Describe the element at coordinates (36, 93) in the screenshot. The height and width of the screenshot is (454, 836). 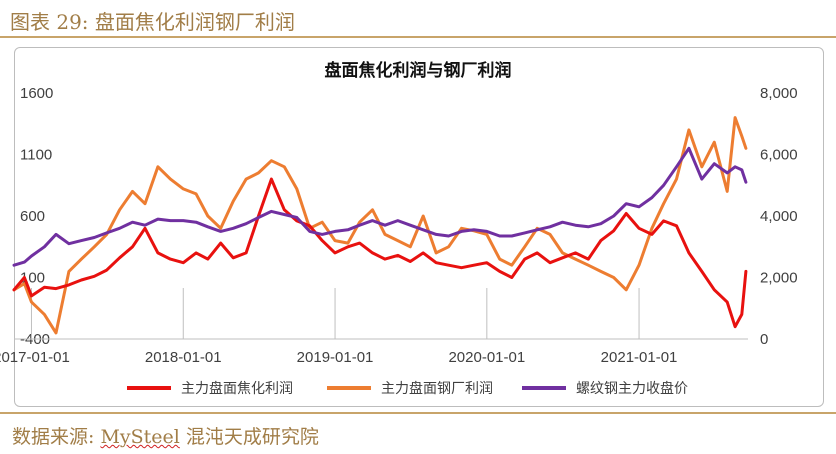
I see `left-tick-label: 1600` at that location.